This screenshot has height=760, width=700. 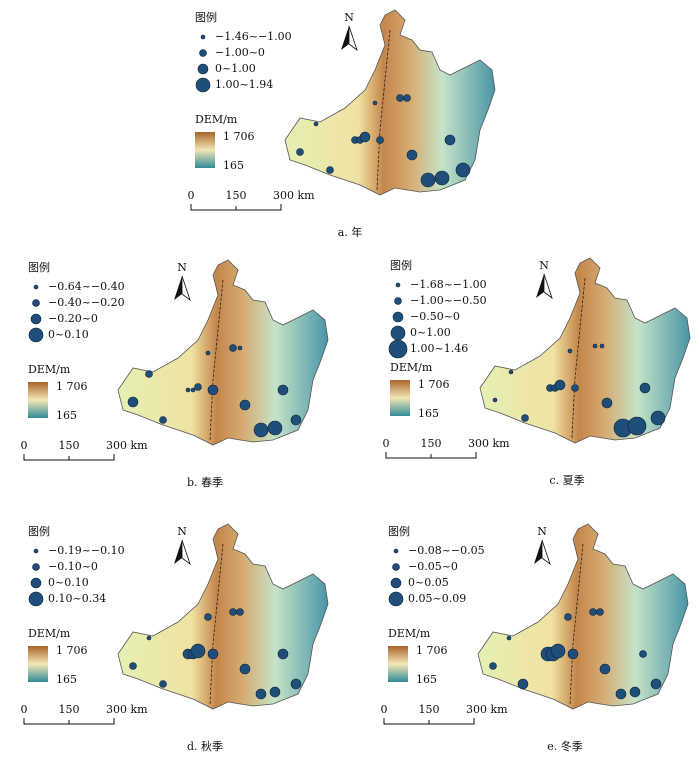 I want to click on legend-label: −0.50~0, so click(x=435, y=316).